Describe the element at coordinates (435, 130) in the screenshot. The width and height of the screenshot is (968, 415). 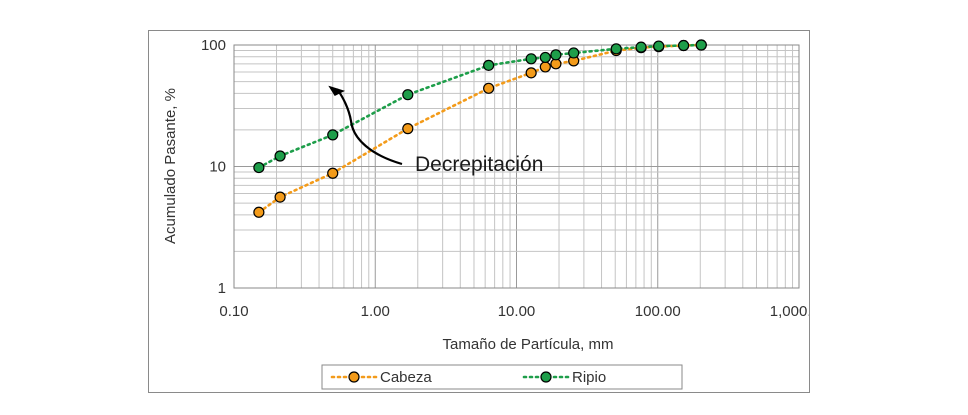
I see `annotation: Decrepitación` at that location.